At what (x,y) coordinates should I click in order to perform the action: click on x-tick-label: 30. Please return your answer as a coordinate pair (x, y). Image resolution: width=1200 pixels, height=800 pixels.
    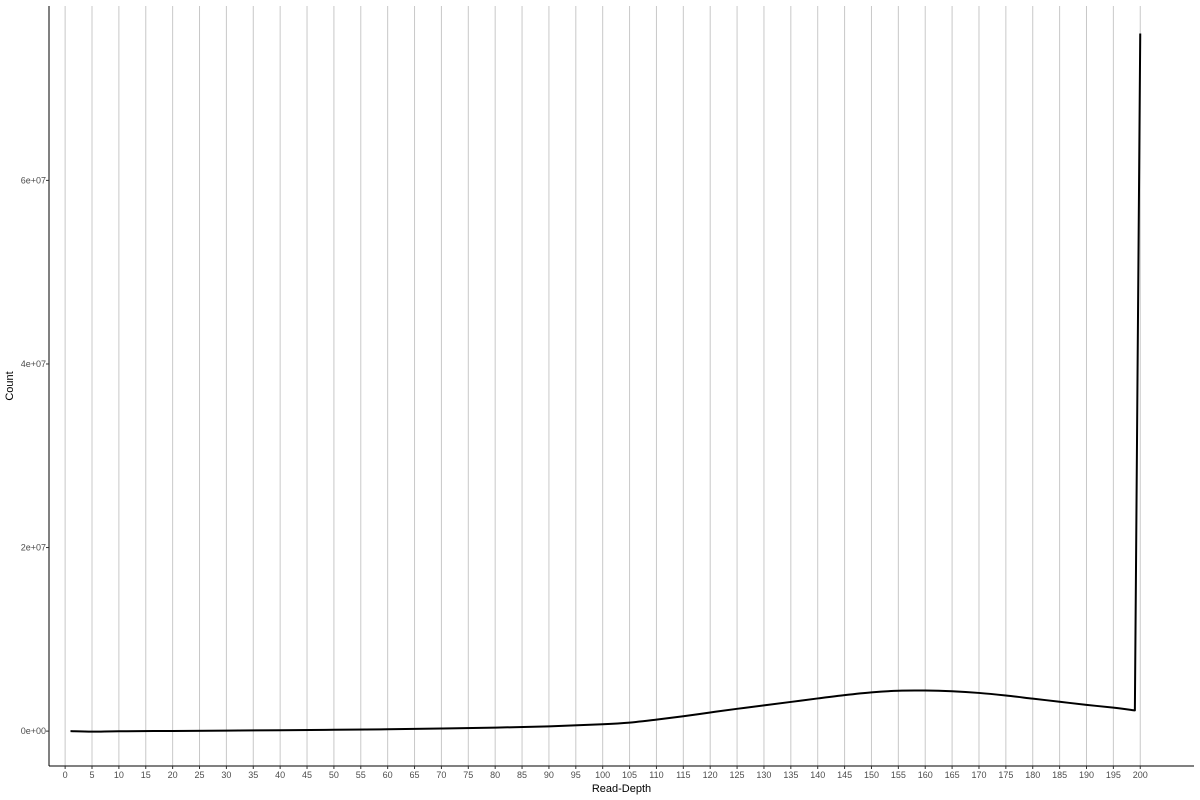
    Looking at the image, I should click on (226, 775).